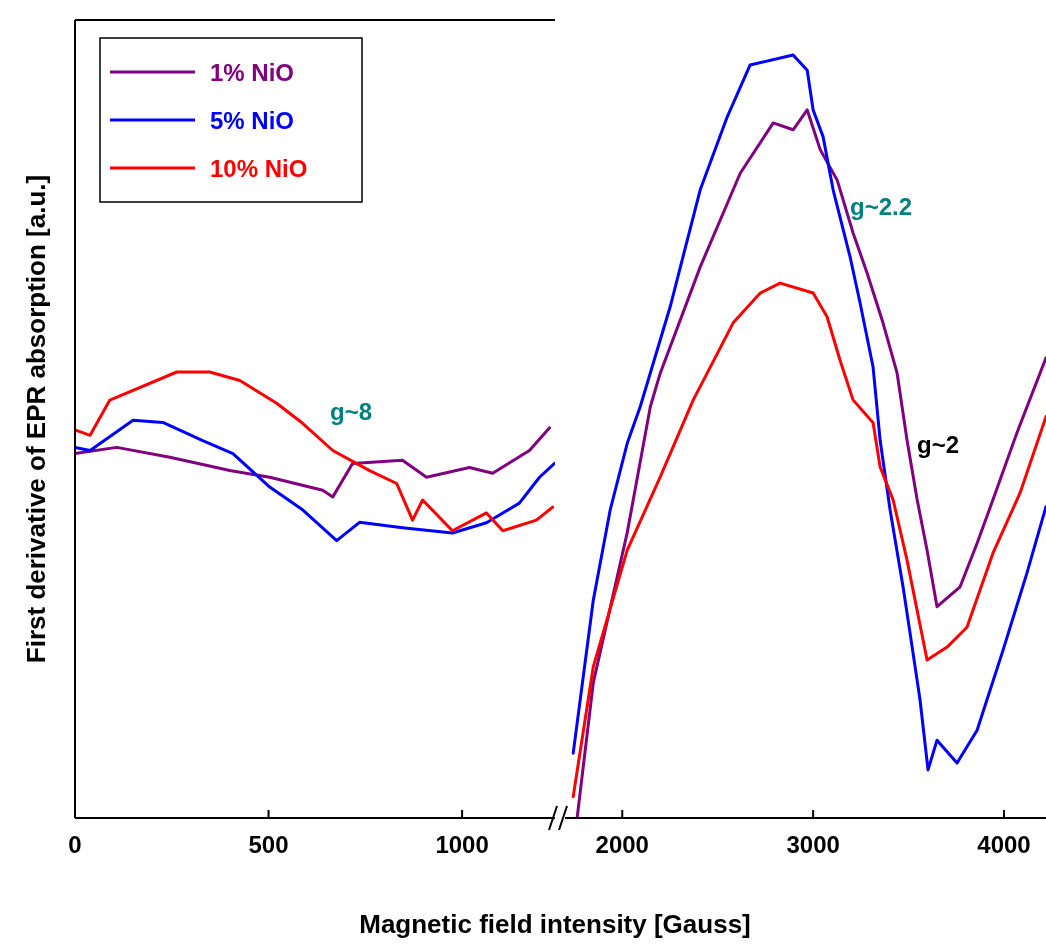 The width and height of the screenshot is (1046, 947). What do you see at coordinates (268, 844) in the screenshot?
I see `x-tick-label: 500` at bounding box center [268, 844].